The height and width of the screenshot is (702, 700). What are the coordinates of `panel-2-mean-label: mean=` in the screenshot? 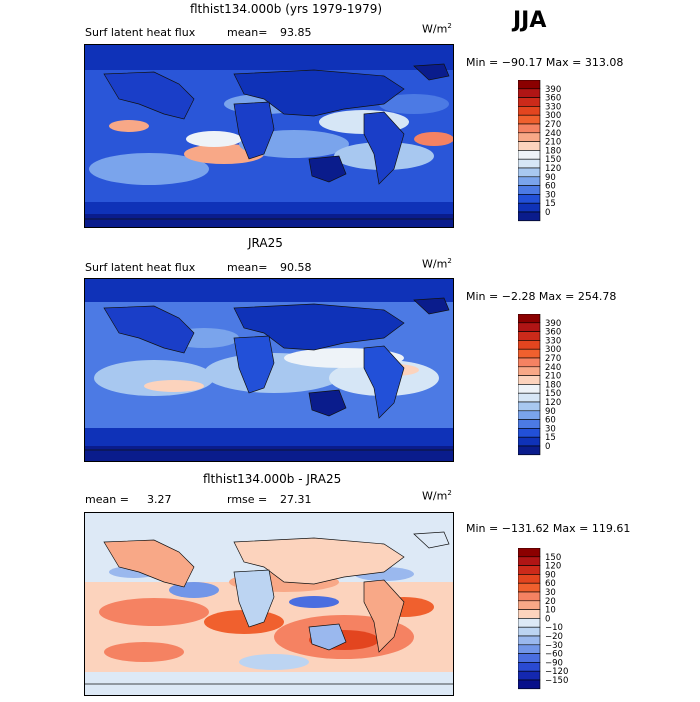 It's located at (247, 267).